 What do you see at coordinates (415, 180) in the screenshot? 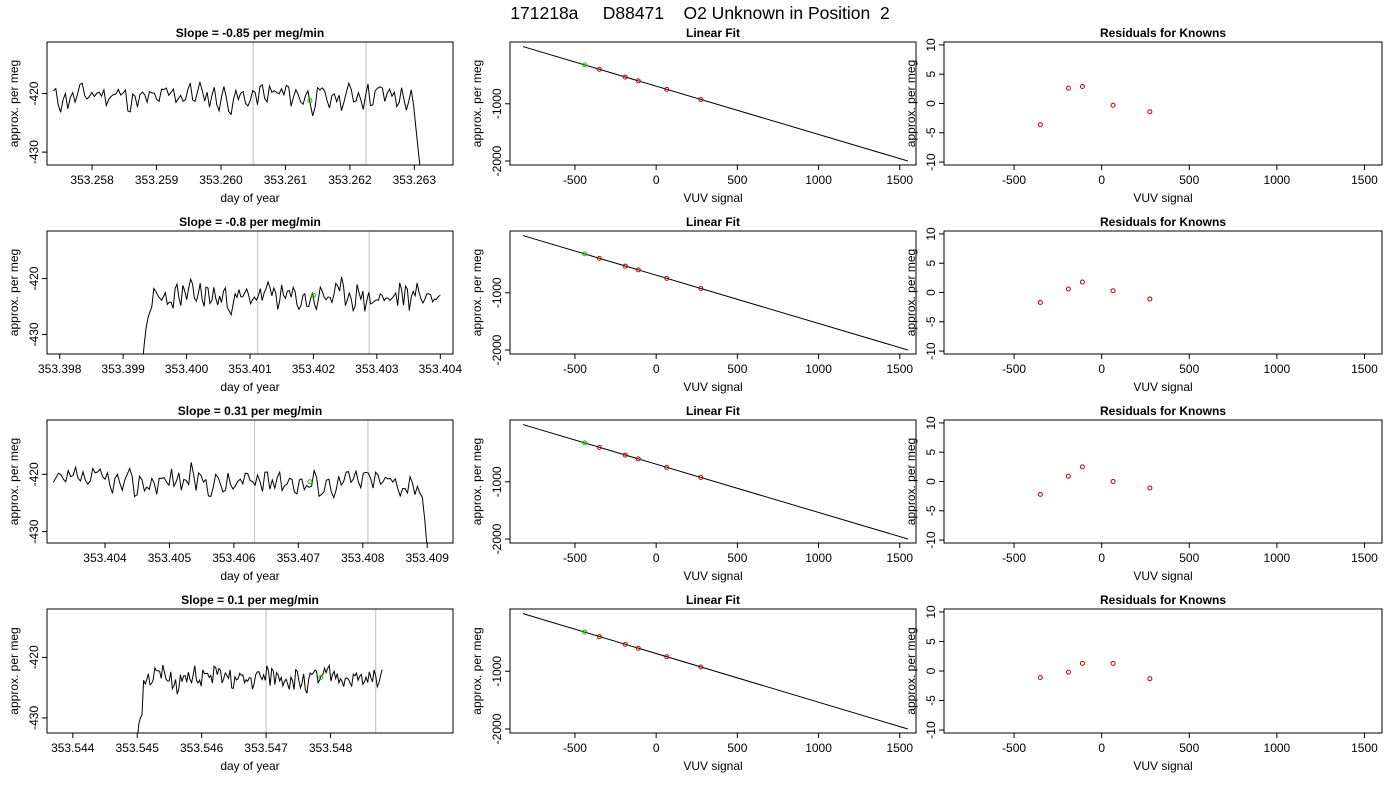
I see `x-tick-label: 353.263` at bounding box center [415, 180].